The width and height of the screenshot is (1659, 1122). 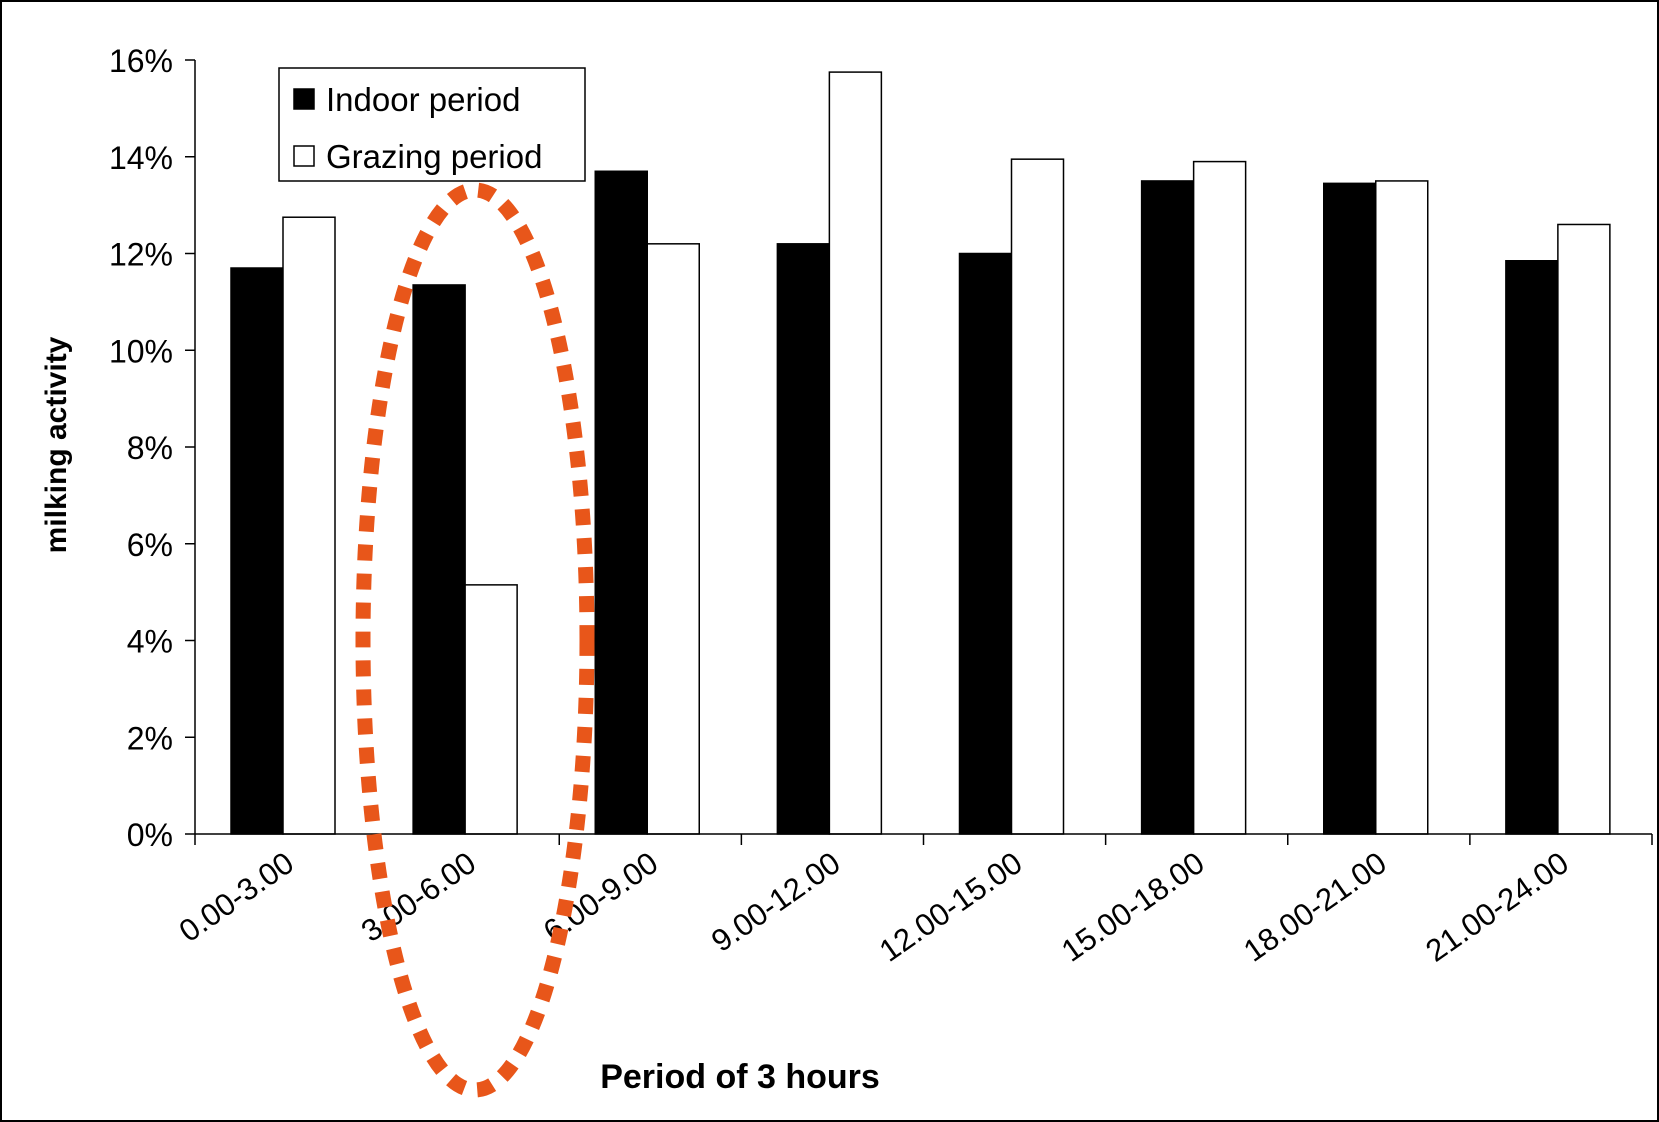 What do you see at coordinates (1167, 507) in the screenshot?
I see `bar-indoor-15.00-18.00` at bounding box center [1167, 507].